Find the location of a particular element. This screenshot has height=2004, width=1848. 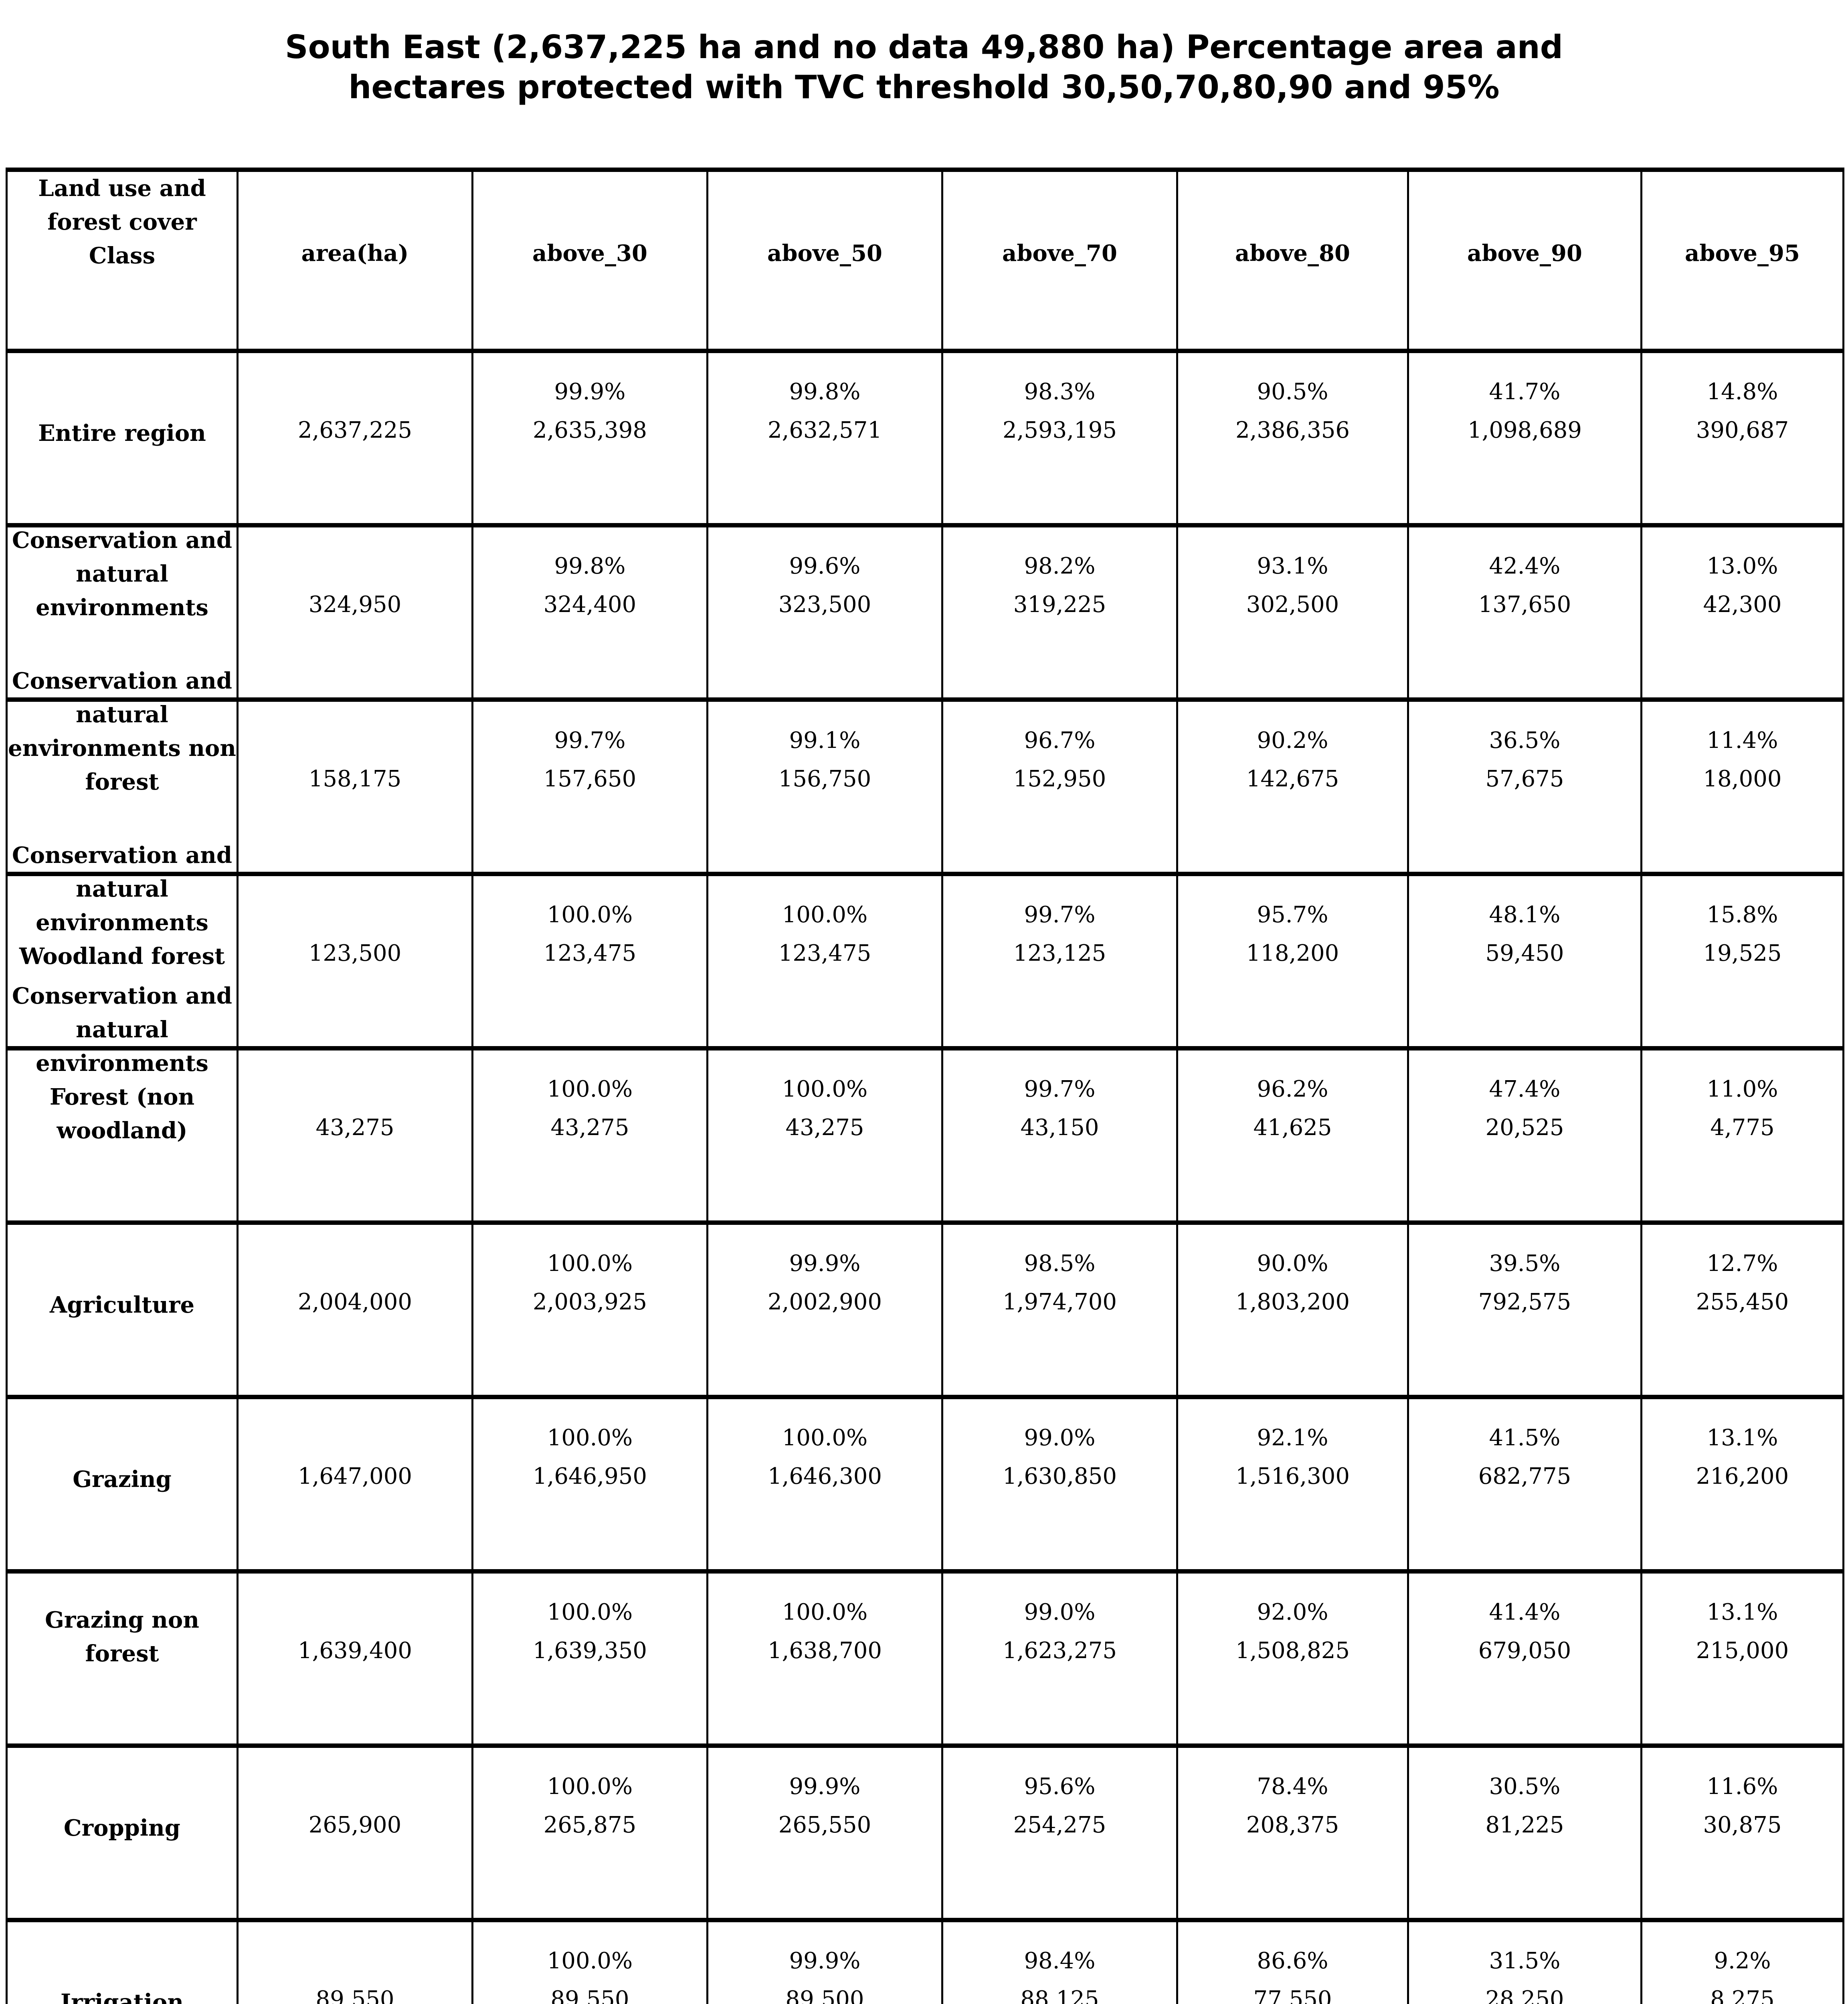

threshold-cell: 11.6% 30,875 is located at coordinates (1742, 1797).